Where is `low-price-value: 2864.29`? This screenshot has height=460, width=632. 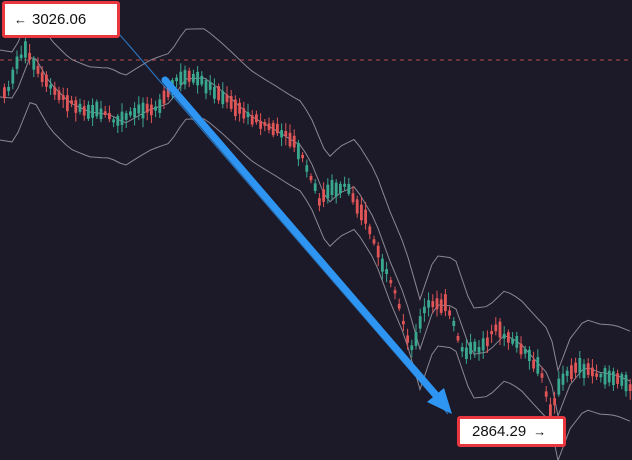 low-price-value: 2864.29 is located at coordinates (499, 431).